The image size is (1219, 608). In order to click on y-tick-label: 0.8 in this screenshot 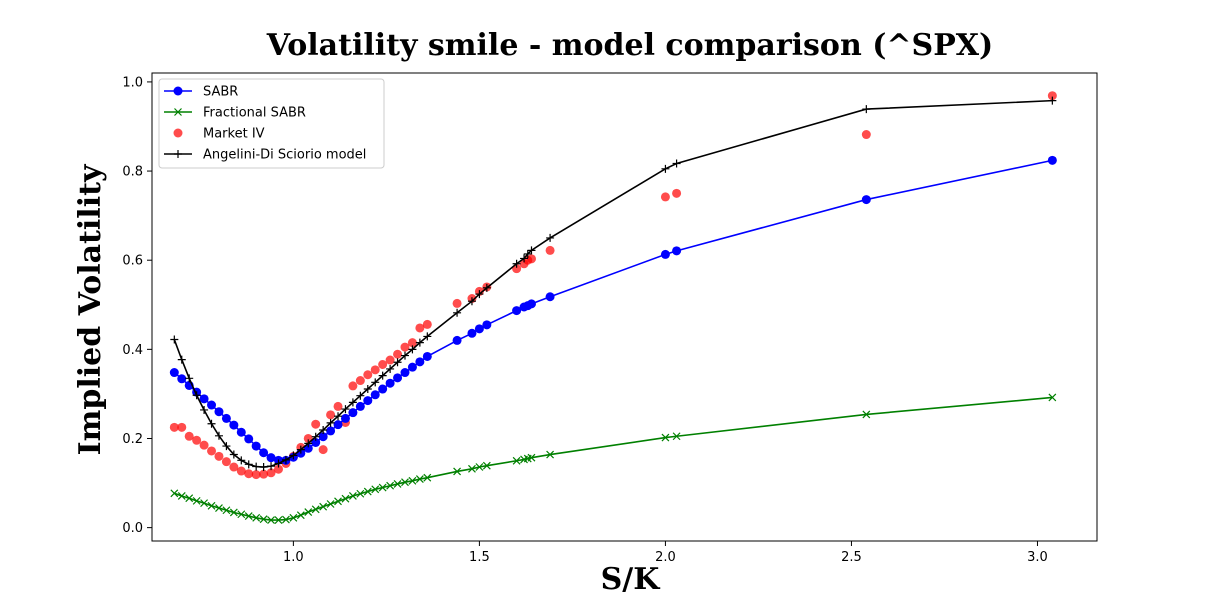, I will do `click(132, 172)`.